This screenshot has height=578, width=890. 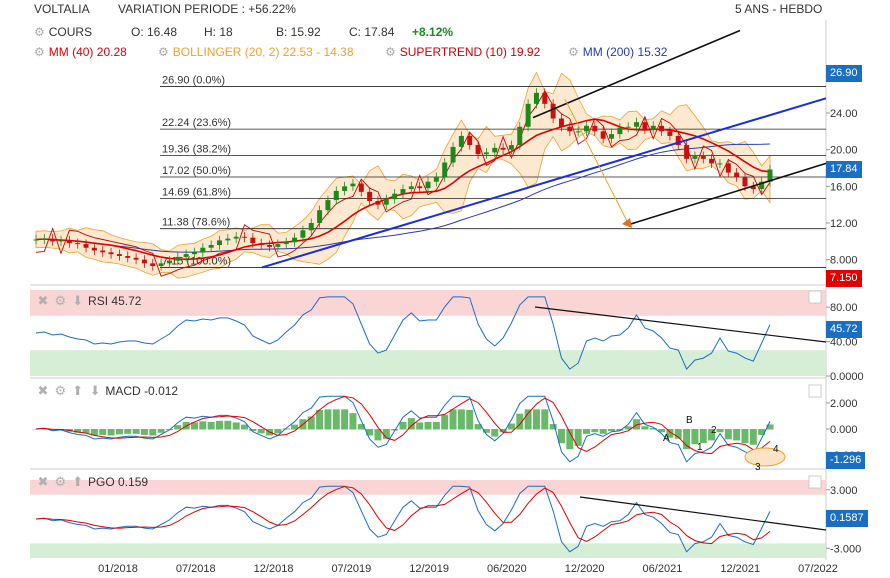 What do you see at coordinates (844, 151) in the screenshot?
I see `price-y-tick-label: 20.00` at bounding box center [844, 151].